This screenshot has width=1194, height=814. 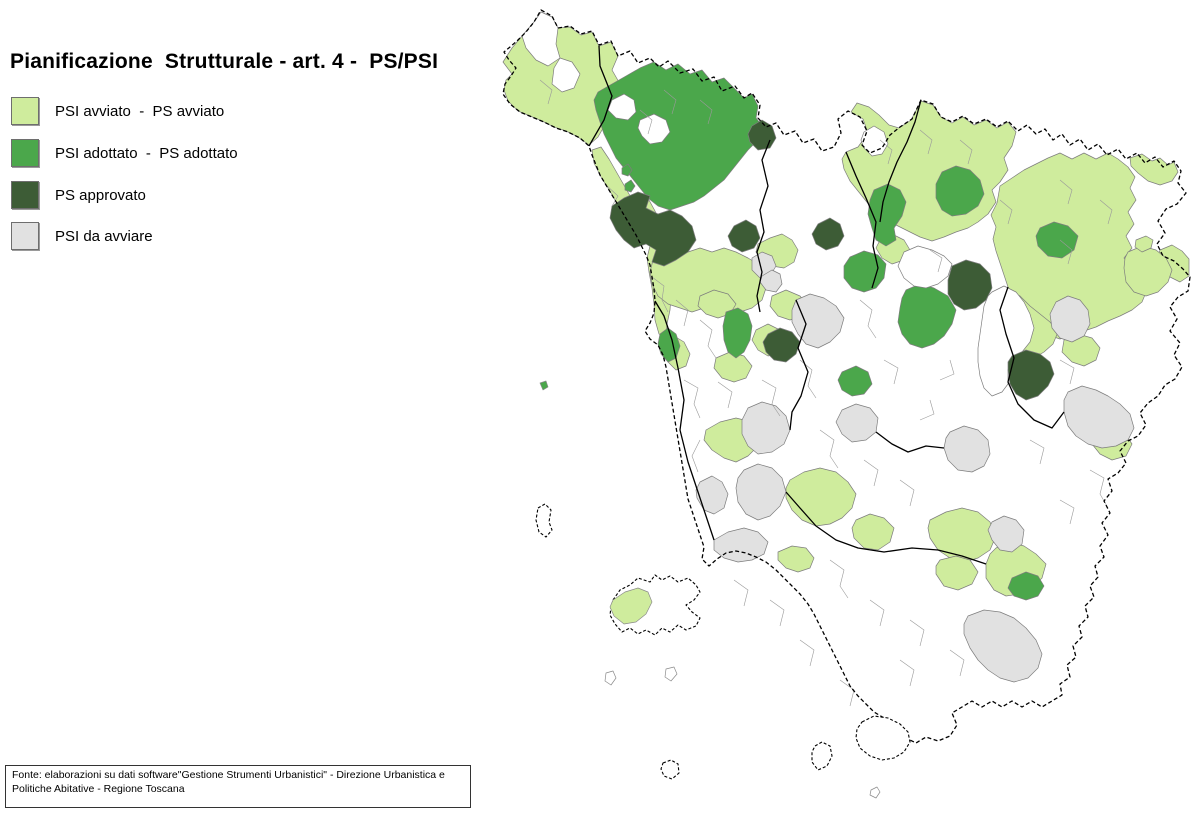 I want to click on legend-swatch-avviato, so click(x=25, y=111).